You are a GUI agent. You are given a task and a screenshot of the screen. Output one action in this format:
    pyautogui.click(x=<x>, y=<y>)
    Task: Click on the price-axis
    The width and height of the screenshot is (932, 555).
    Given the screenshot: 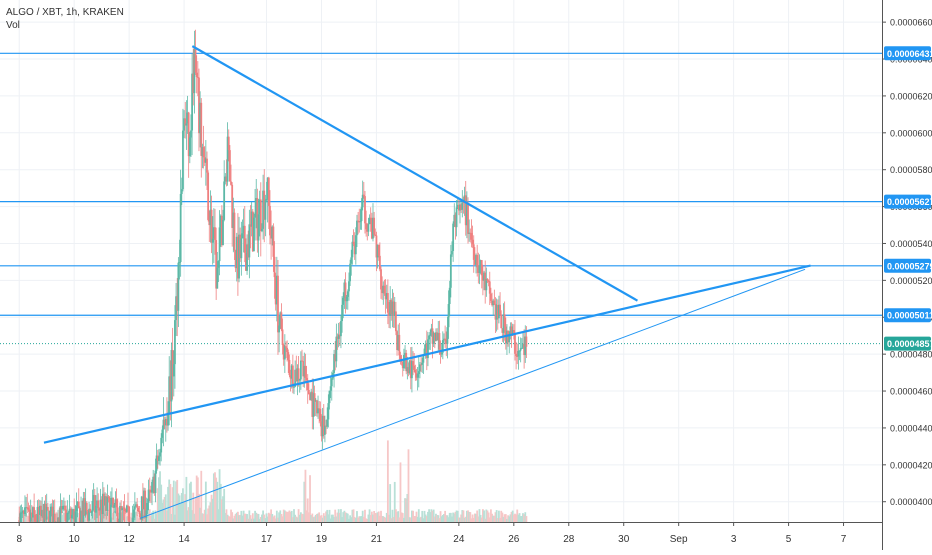 What is the action you would take?
    pyautogui.click(x=907, y=275)
    